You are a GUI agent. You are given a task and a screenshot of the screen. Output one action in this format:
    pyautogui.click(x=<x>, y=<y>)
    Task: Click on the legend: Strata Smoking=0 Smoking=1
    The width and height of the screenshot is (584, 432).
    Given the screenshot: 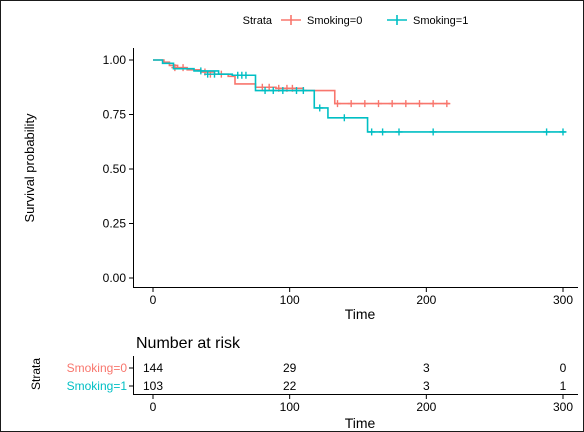 What is the action you would take?
    pyautogui.click(x=355, y=21)
    